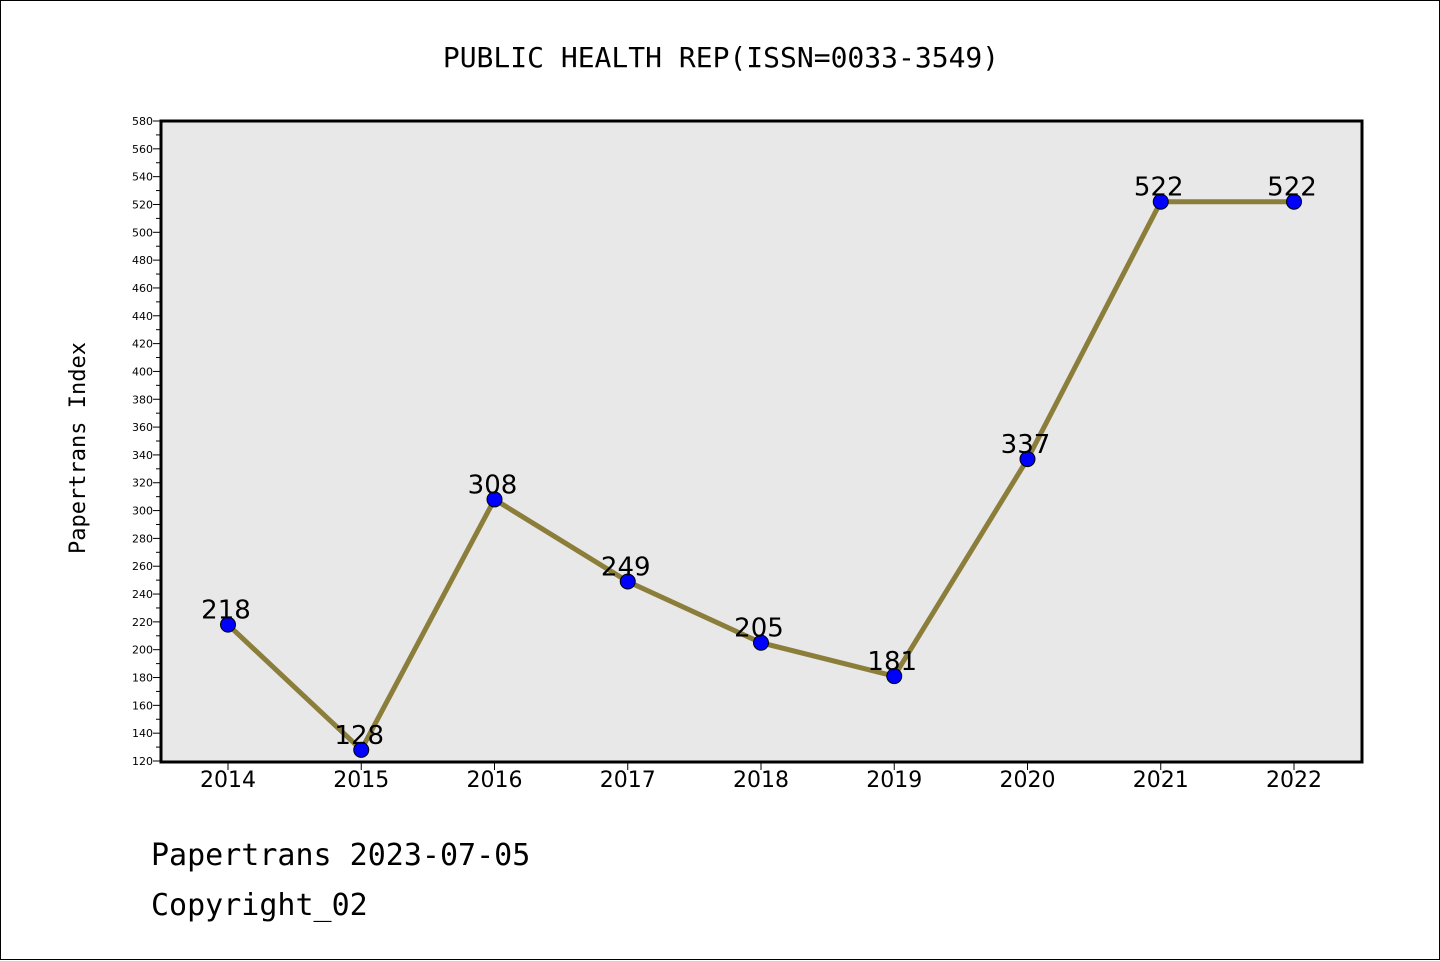 Image resolution: width=1440 pixels, height=961 pixels. Describe the element at coordinates (1159, 188) in the screenshot. I see `data-label-2021: 522` at that location.